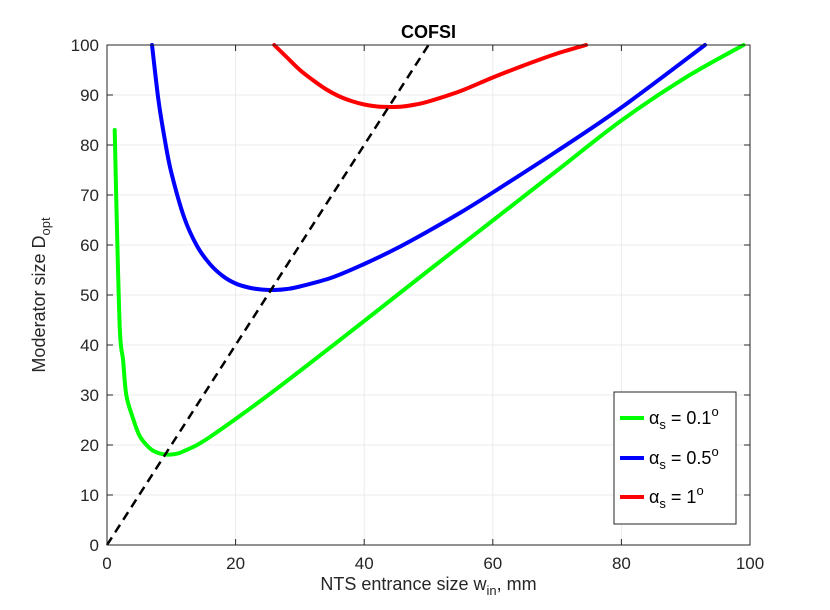  I want to click on y-axis-title-sub: opt, so click(45, 226).